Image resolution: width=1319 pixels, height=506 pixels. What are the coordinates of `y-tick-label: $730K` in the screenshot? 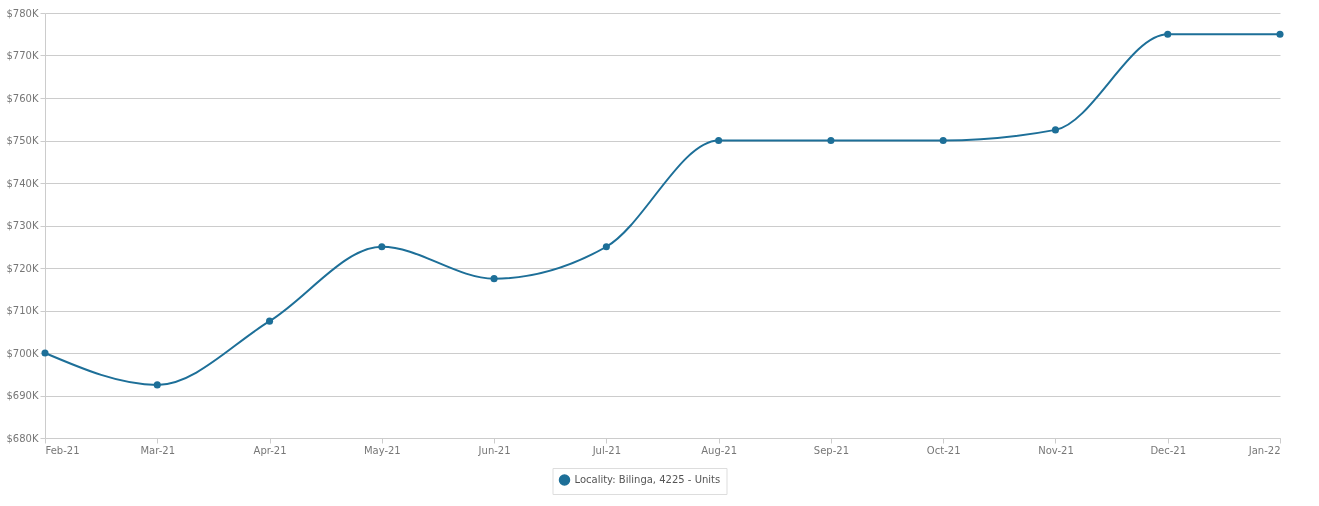 It's located at (22, 225).